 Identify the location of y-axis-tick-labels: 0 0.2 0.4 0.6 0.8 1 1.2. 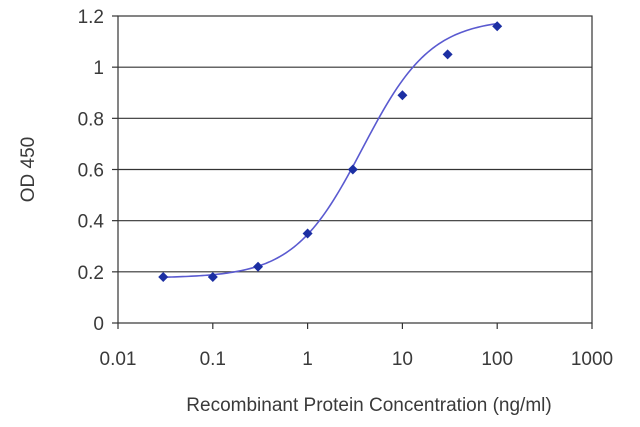
(91, 171).